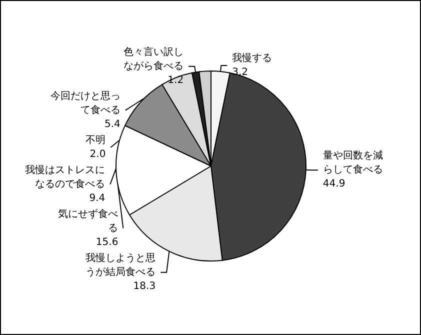  I want to click on data-label: 15.6, so click(107, 242).